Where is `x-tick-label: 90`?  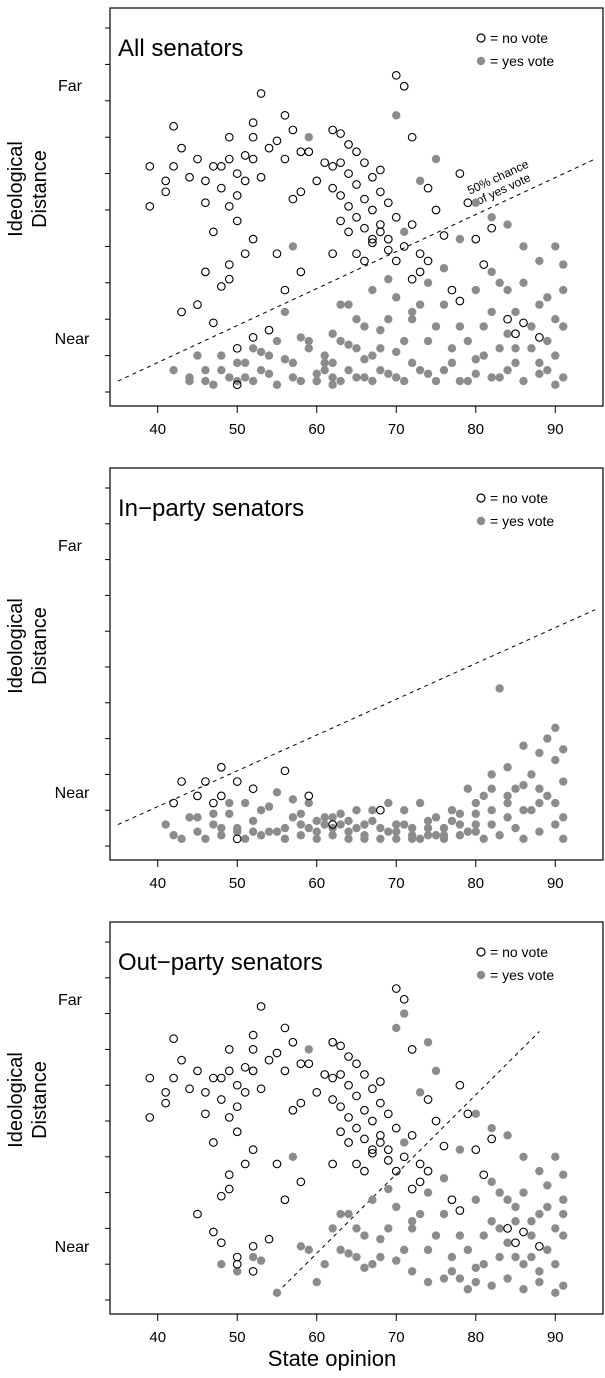
x-tick-label: 90 is located at coordinates (555, 1337).